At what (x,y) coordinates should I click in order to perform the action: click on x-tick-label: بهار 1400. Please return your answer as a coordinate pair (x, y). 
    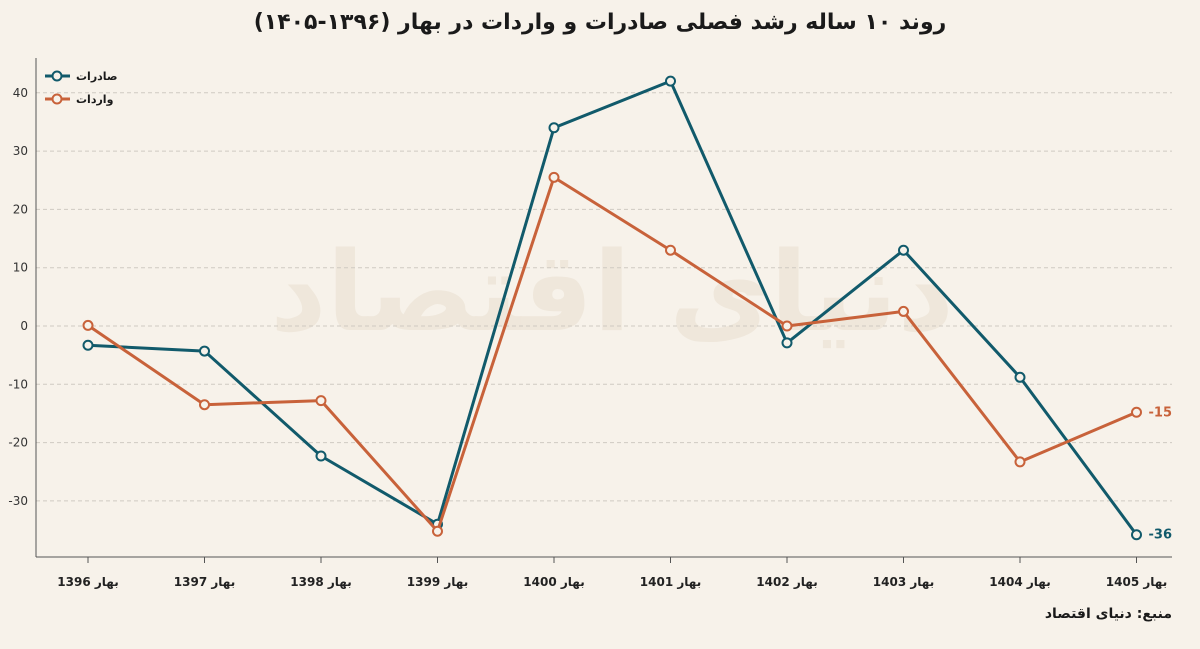
    Looking at the image, I should click on (553, 582).